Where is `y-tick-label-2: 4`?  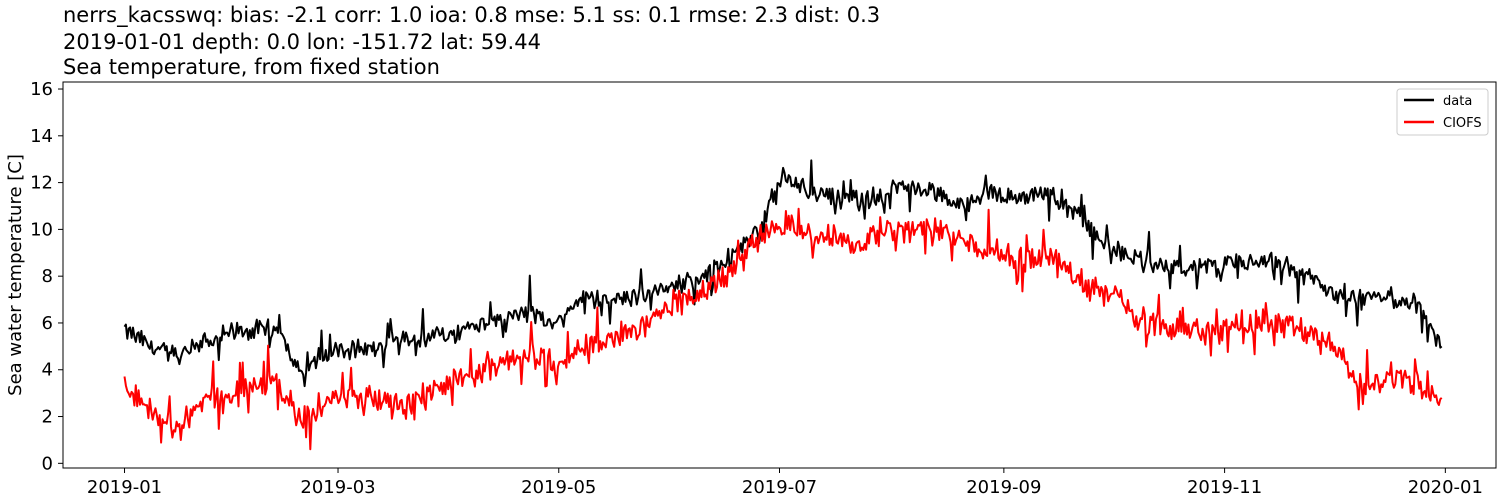 y-tick-label-2: 4 is located at coordinates (47, 370).